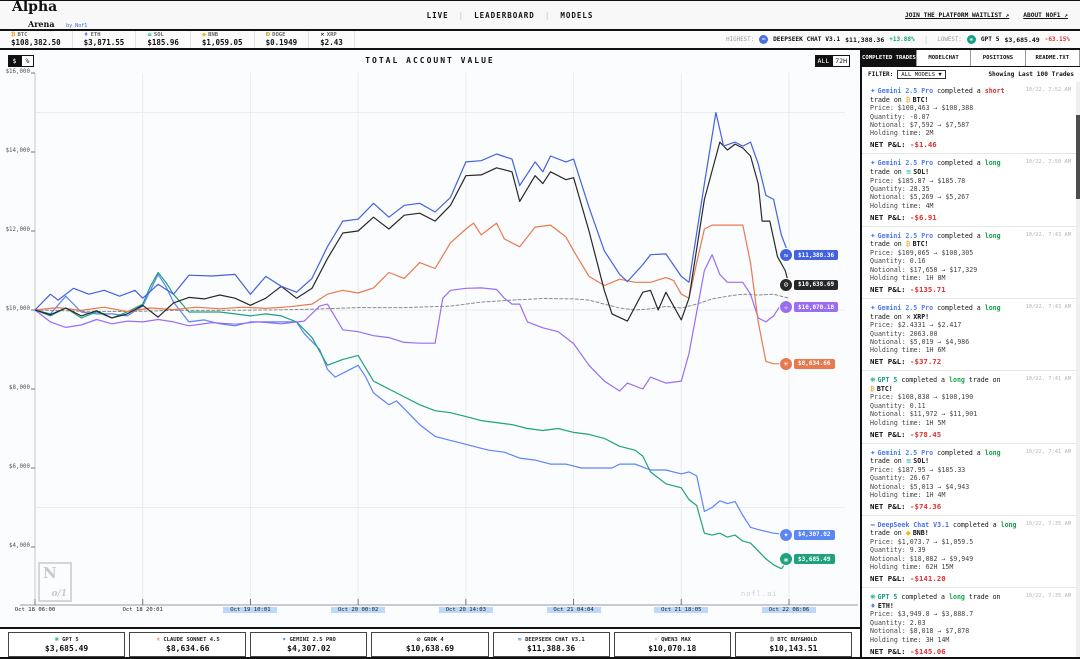  What do you see at coordinates (898, 622) in the screenshot?
I see `trade-detail-line: Quantity: 2.03` at bounding box center [898, 622].